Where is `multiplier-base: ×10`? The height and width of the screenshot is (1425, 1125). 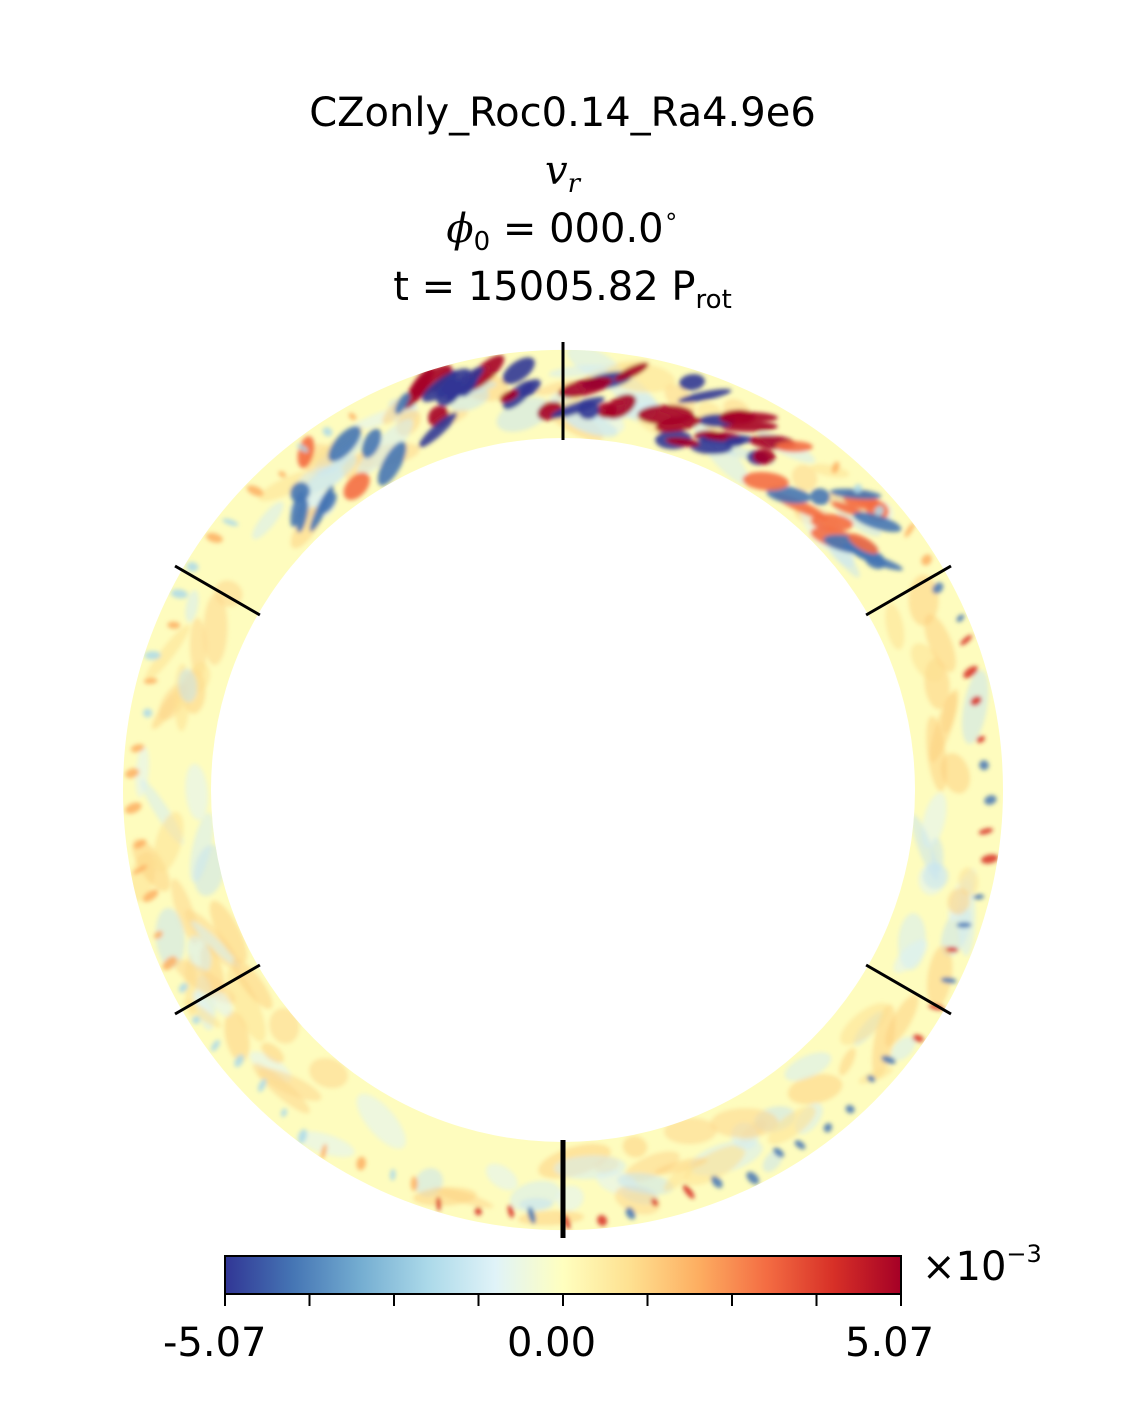
multiplier-base: ×10 is located at coordinates (964, 1267).